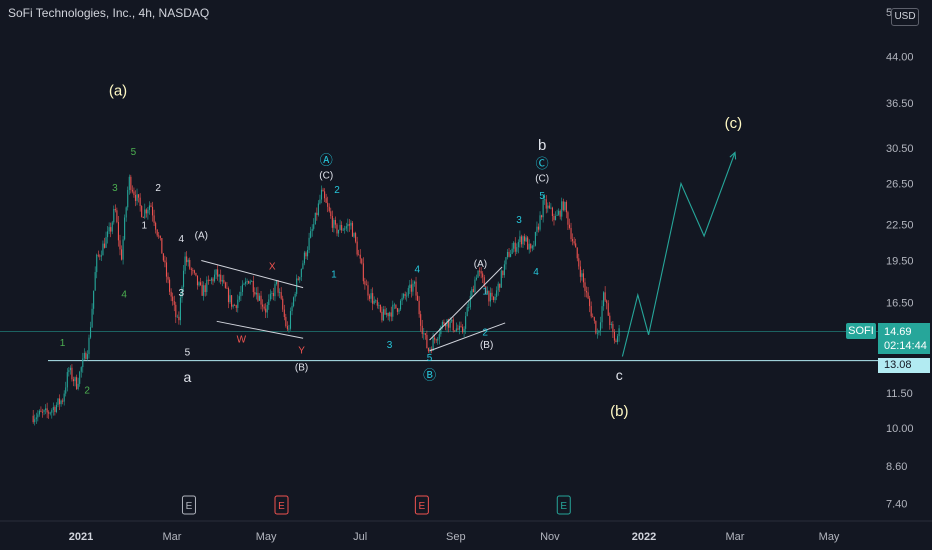 The height and width of the screenshot is (550, 932). What do you see at coordinates (188, 352) in the screenshot?
I see `wave-label: 5` at bounding box center [188, 352].